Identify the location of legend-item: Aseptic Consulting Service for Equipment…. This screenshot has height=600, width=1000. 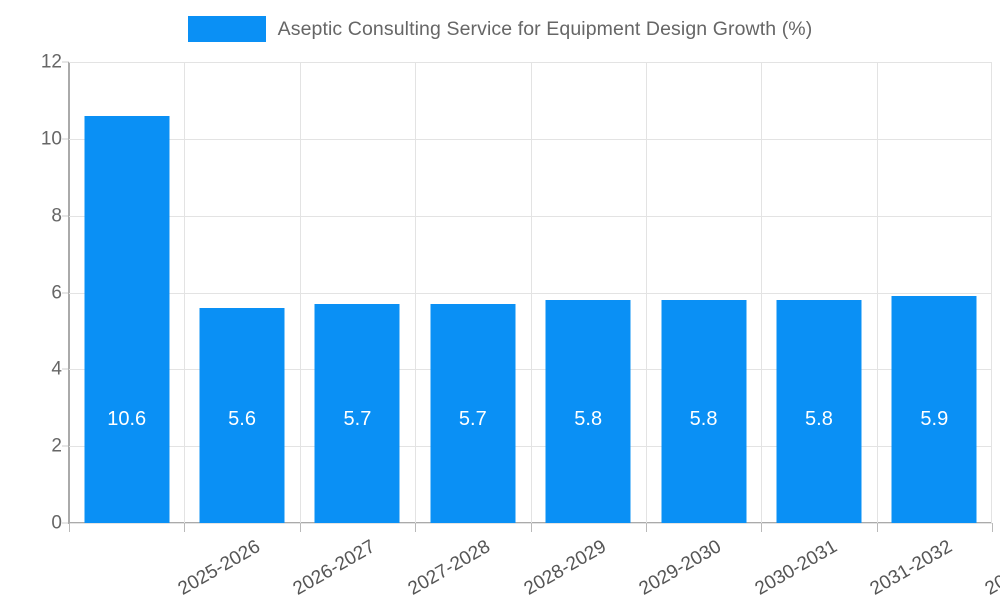
(500, 29).